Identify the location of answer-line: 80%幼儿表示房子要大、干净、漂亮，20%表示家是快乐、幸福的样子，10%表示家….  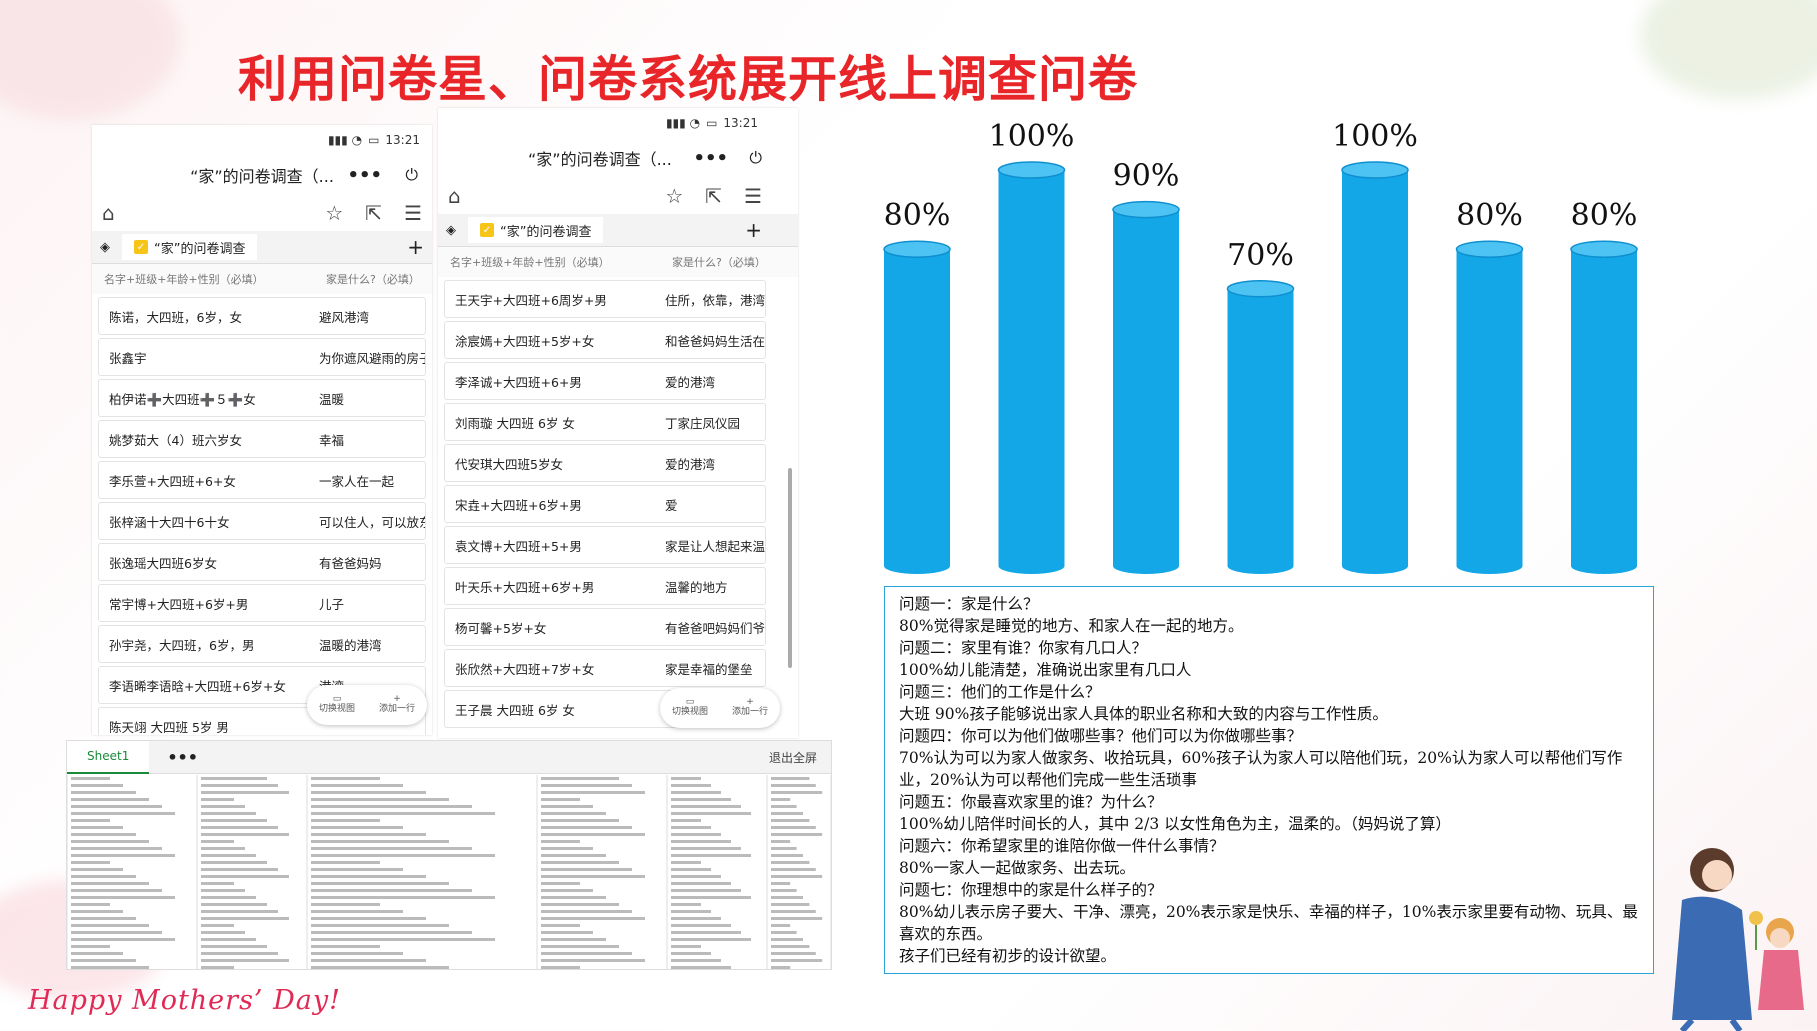
(1268, 923).